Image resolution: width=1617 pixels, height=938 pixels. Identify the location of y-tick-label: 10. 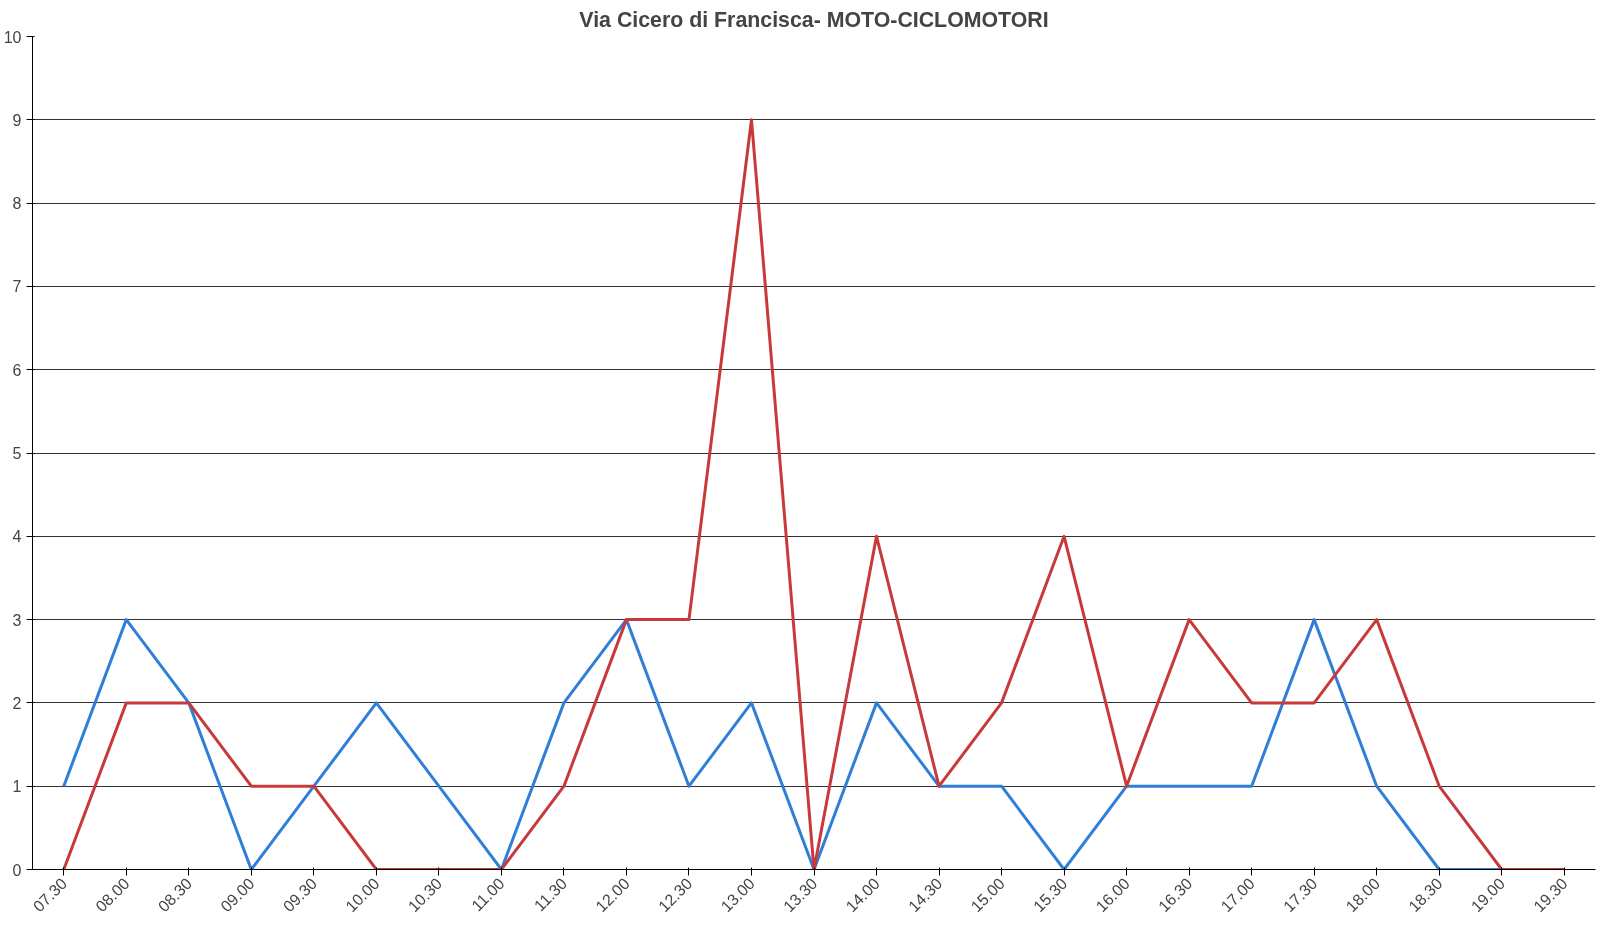
(12, 37).